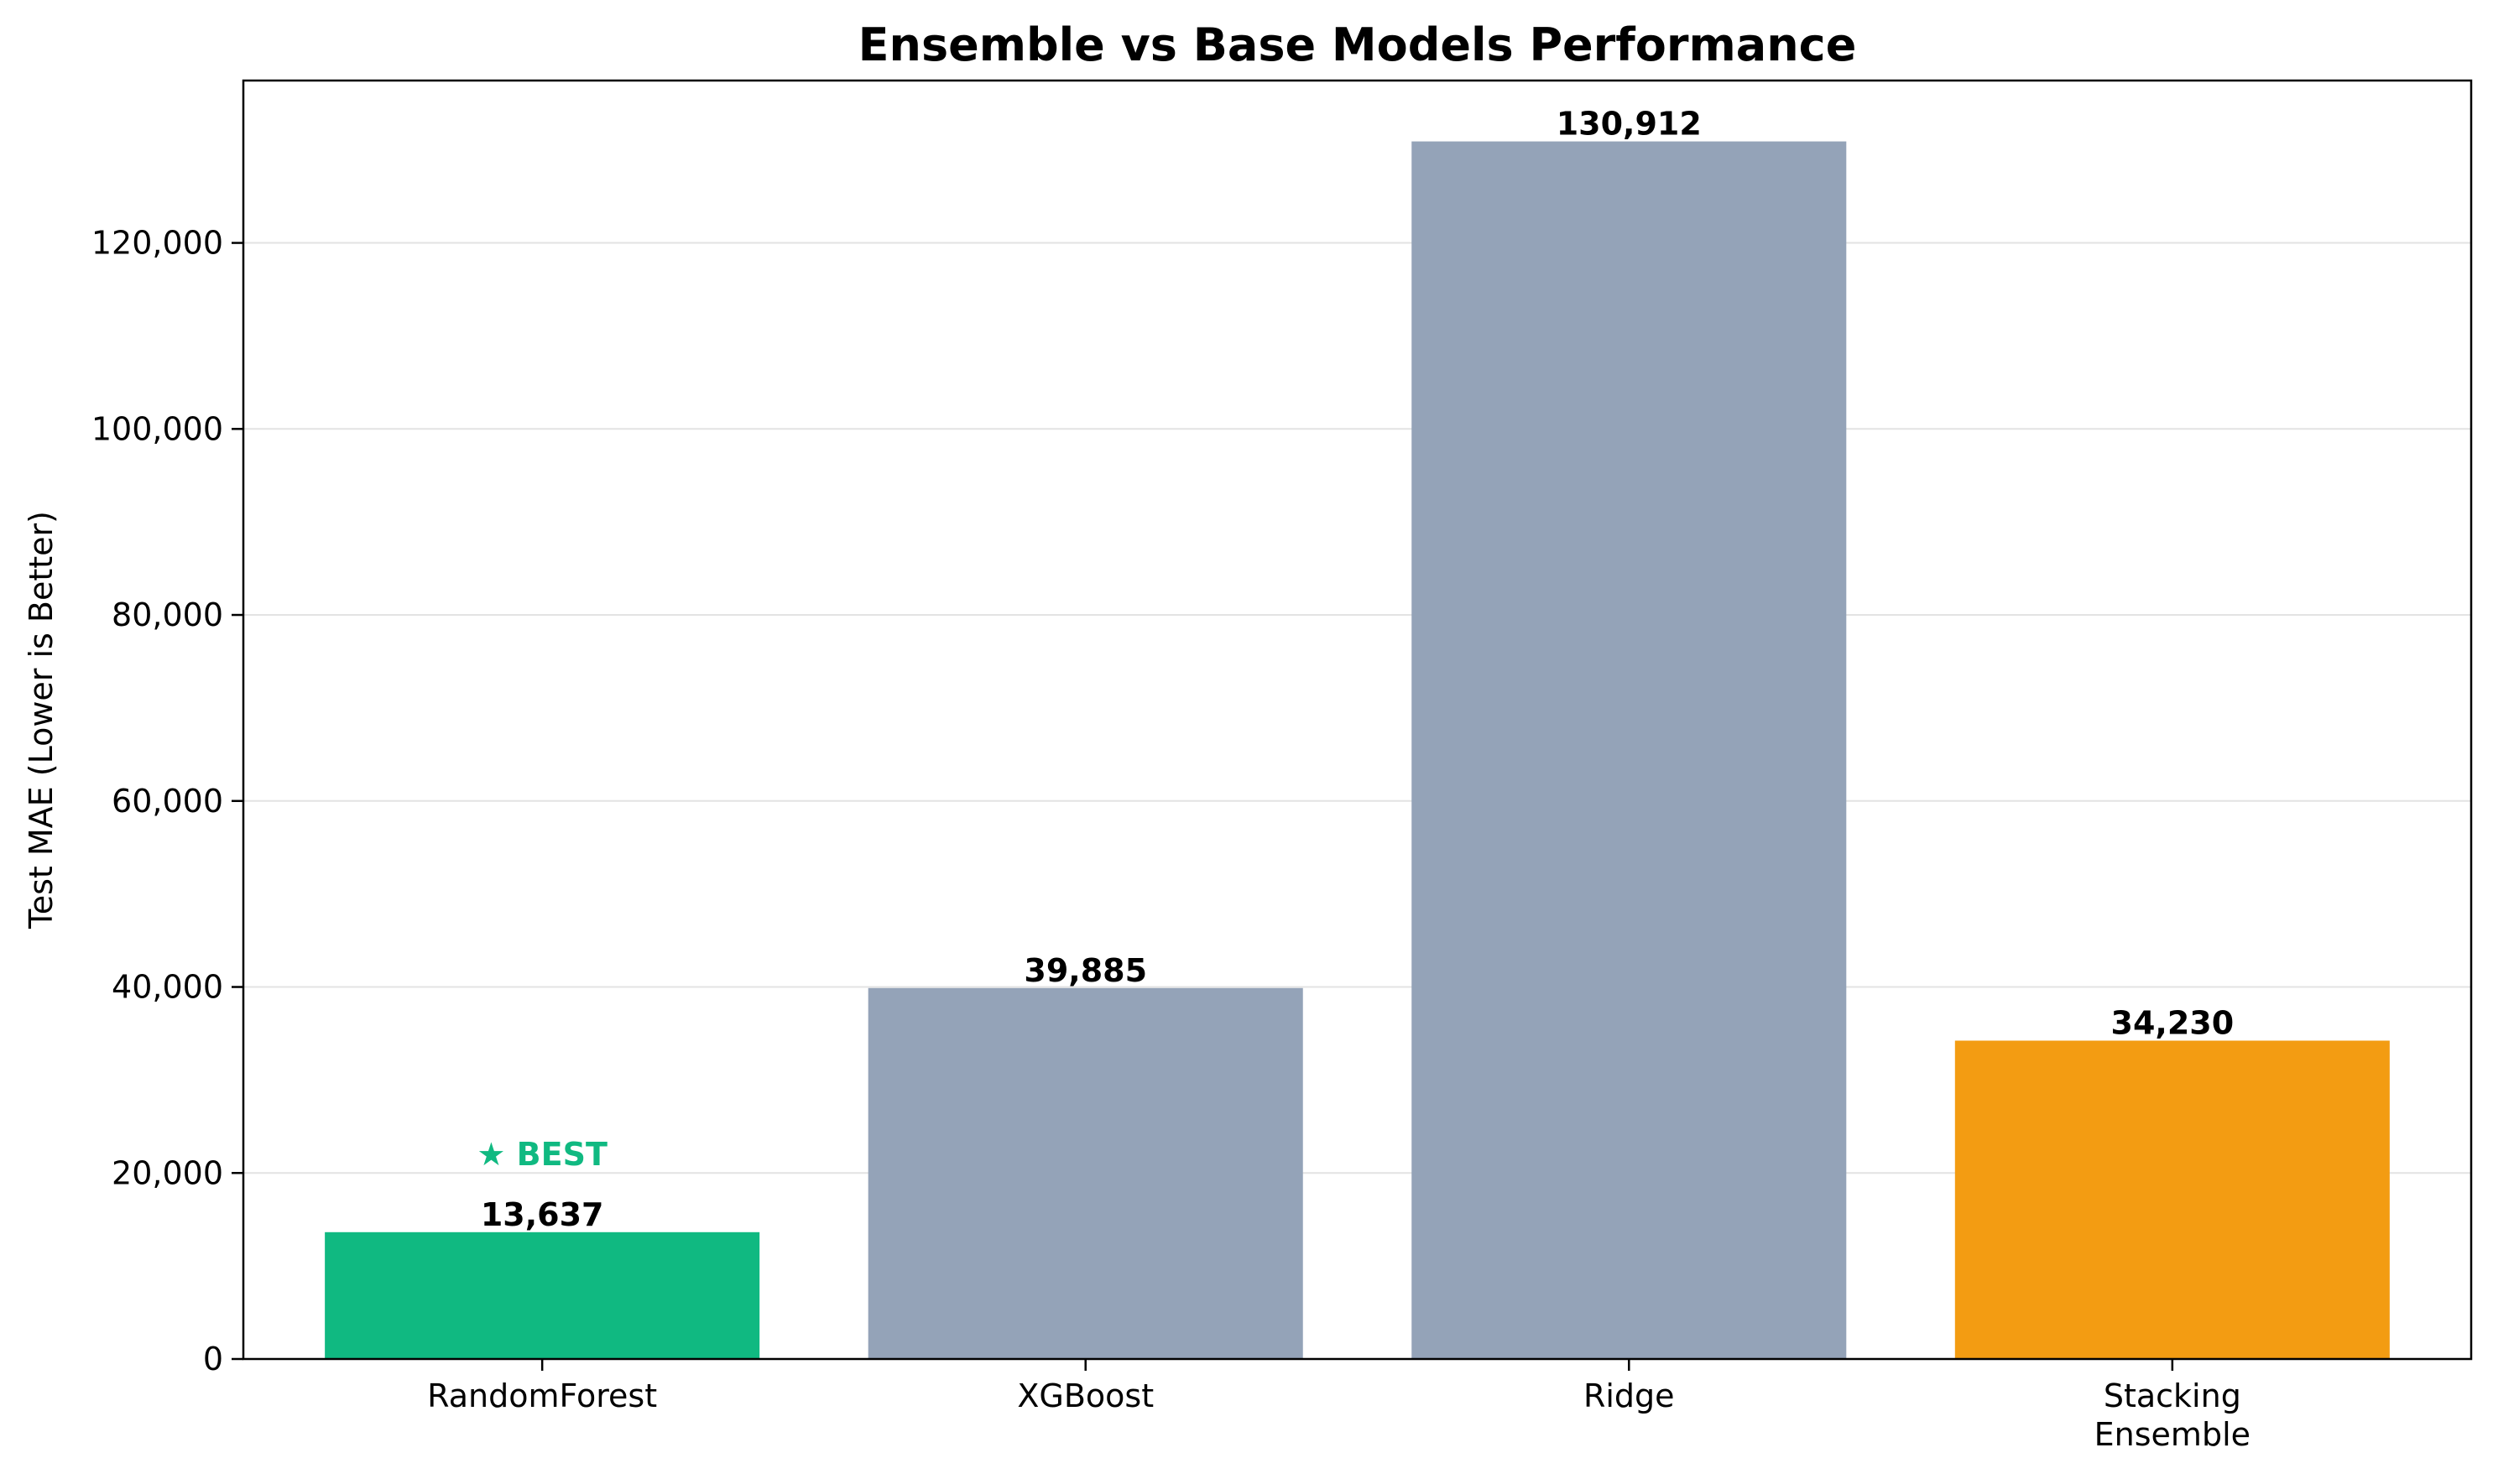  What do you see at coordinates (1629, 124) in the screenshot?
I see `value-label: 130,912` at bounding box center [1629, 124].